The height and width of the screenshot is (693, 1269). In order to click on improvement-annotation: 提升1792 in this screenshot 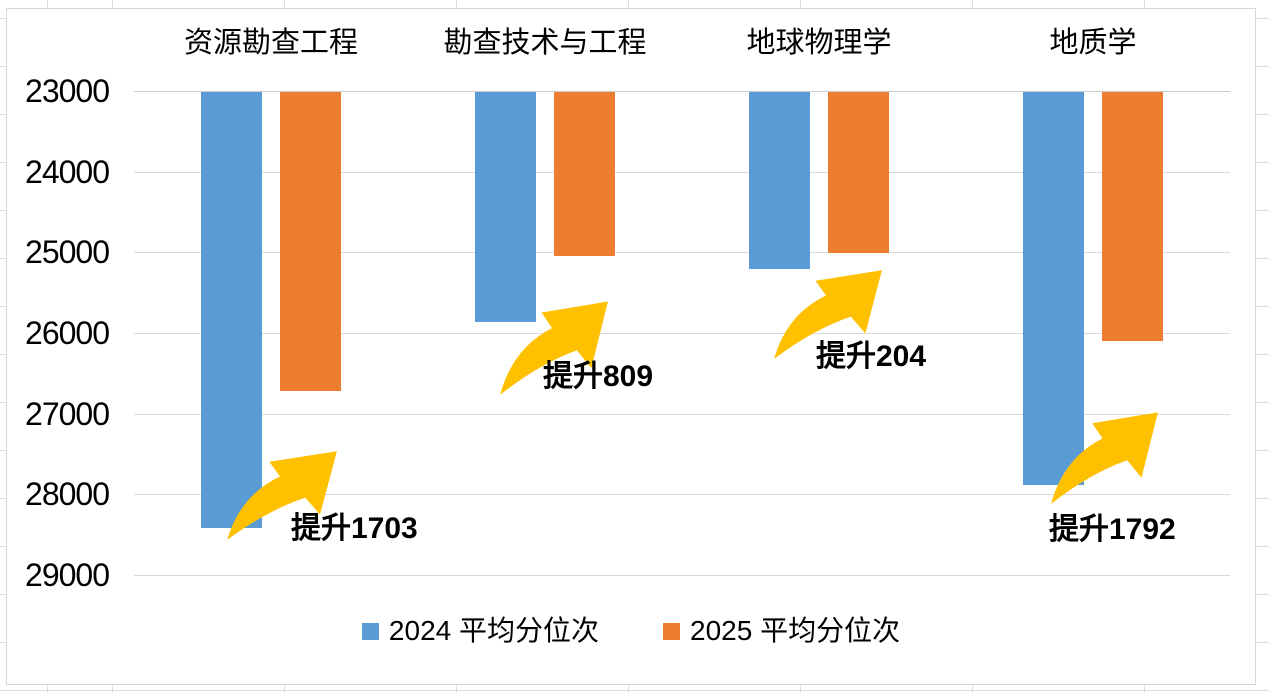, I will do `click(1112, 529)`.